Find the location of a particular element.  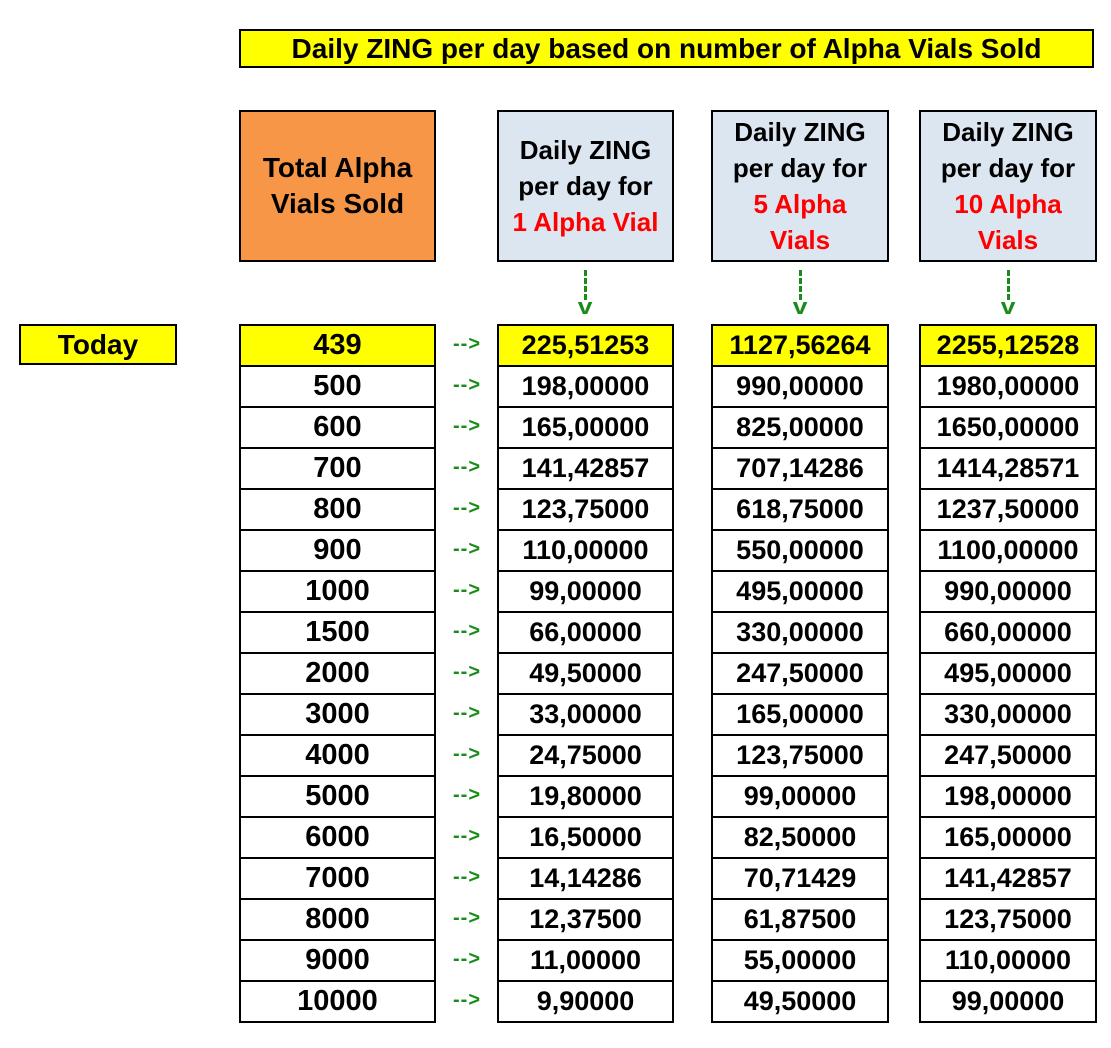

zing-5-vials-cell: 247,50000 is located at coordinates (800, 674).